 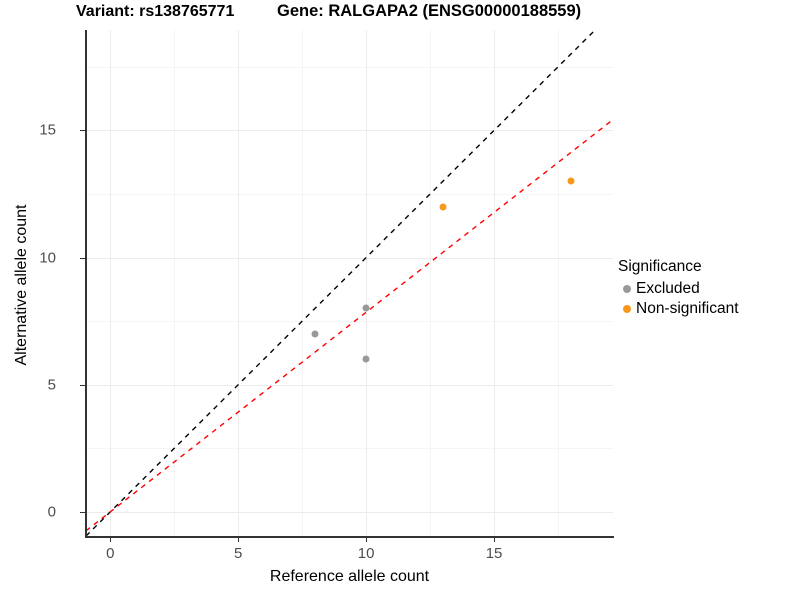 I want to click on legend-title: Significance, so click(x=660, y=266).